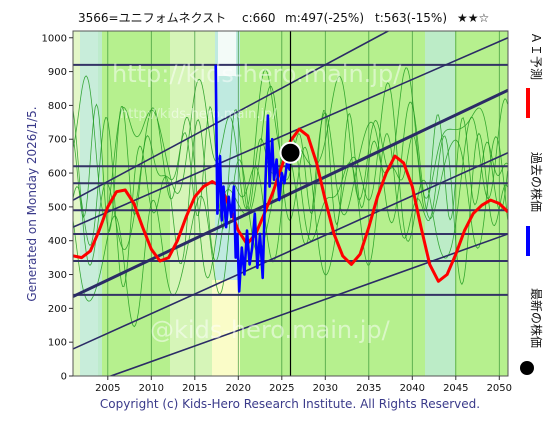 Image resolution: width=560 pixels, height=424 pixels. Describe the element at coordinates (325, 388) in the screenshot. I see `x-tick-label-2030: 2030` at that location.